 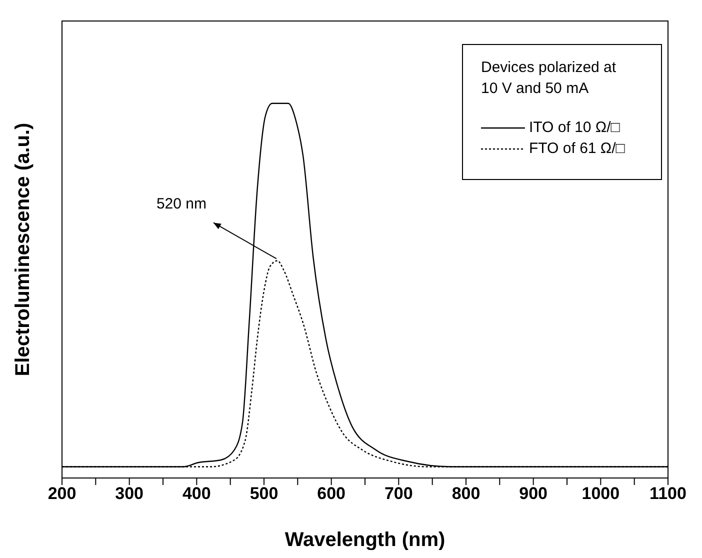 What do you see at coordinates (196, 494) in the screenshot?
I see `x-tick-label: 400` at bounding box center [196, 494].